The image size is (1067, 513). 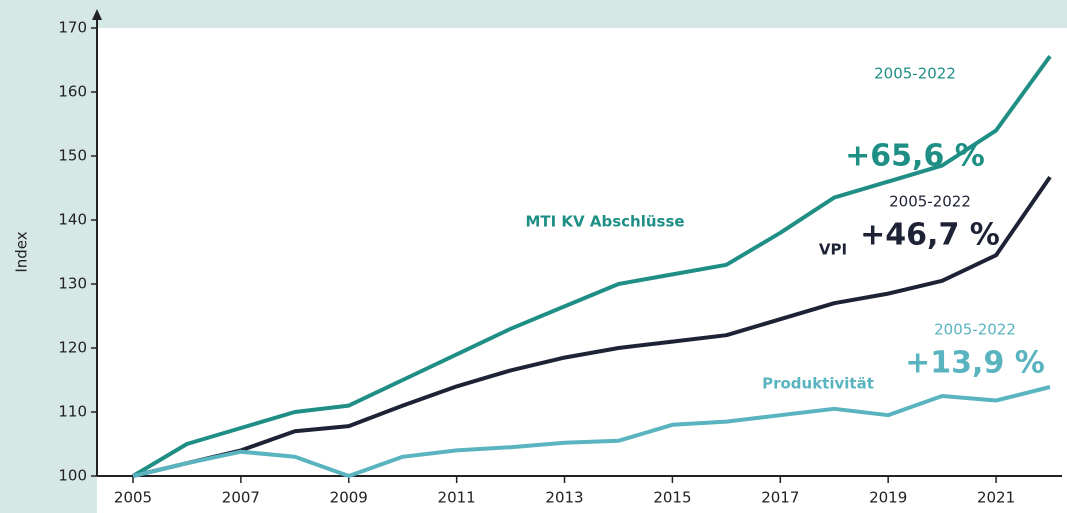 What do you see at coordinates (72, 284) in the screenshot?
I see `y-tick-label: 130` at bounding box center [72, 284].